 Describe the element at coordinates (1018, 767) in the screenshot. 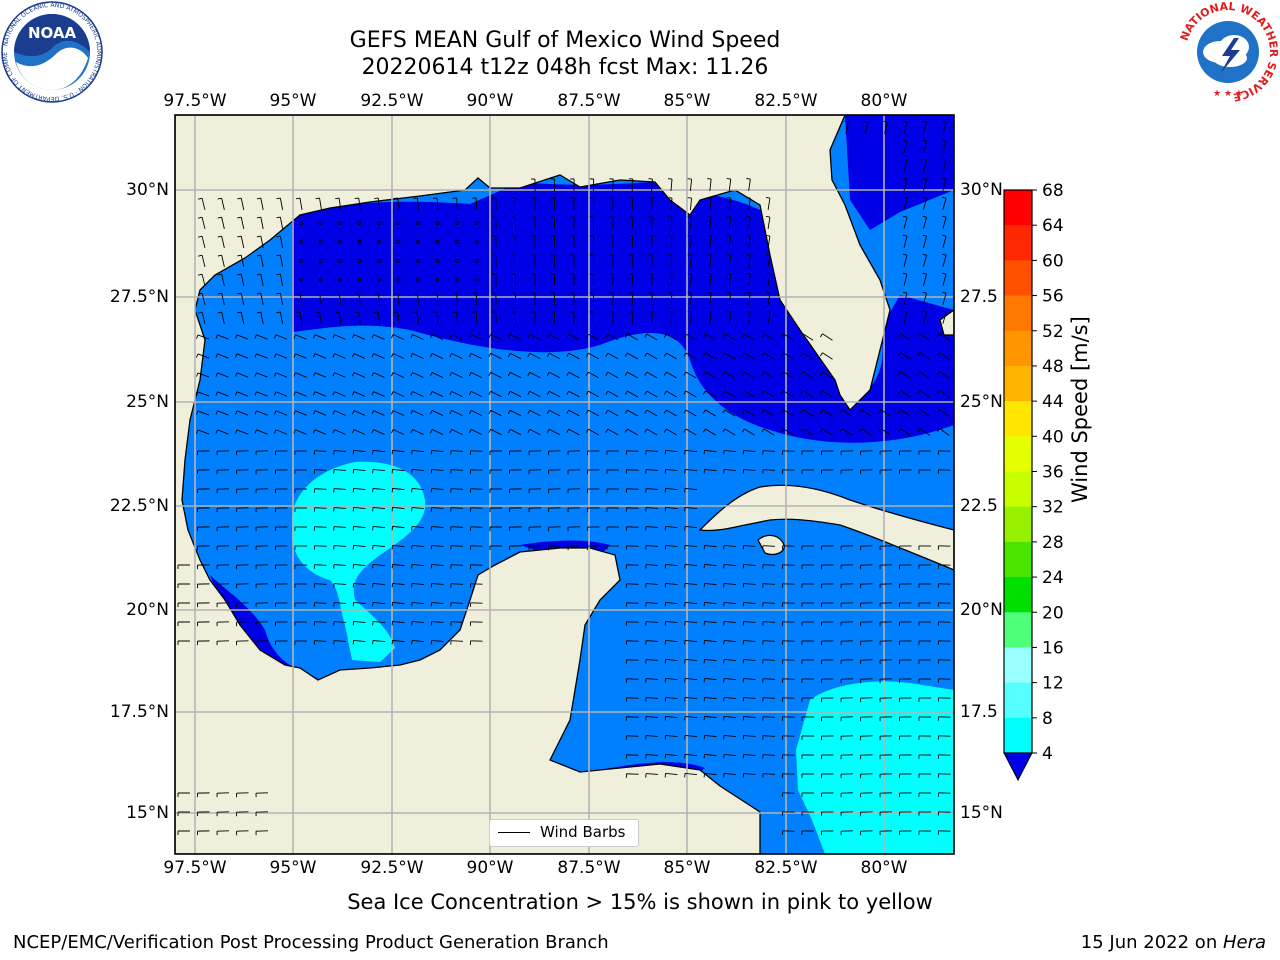

I see `colorbar-extend-arrow` at that location.